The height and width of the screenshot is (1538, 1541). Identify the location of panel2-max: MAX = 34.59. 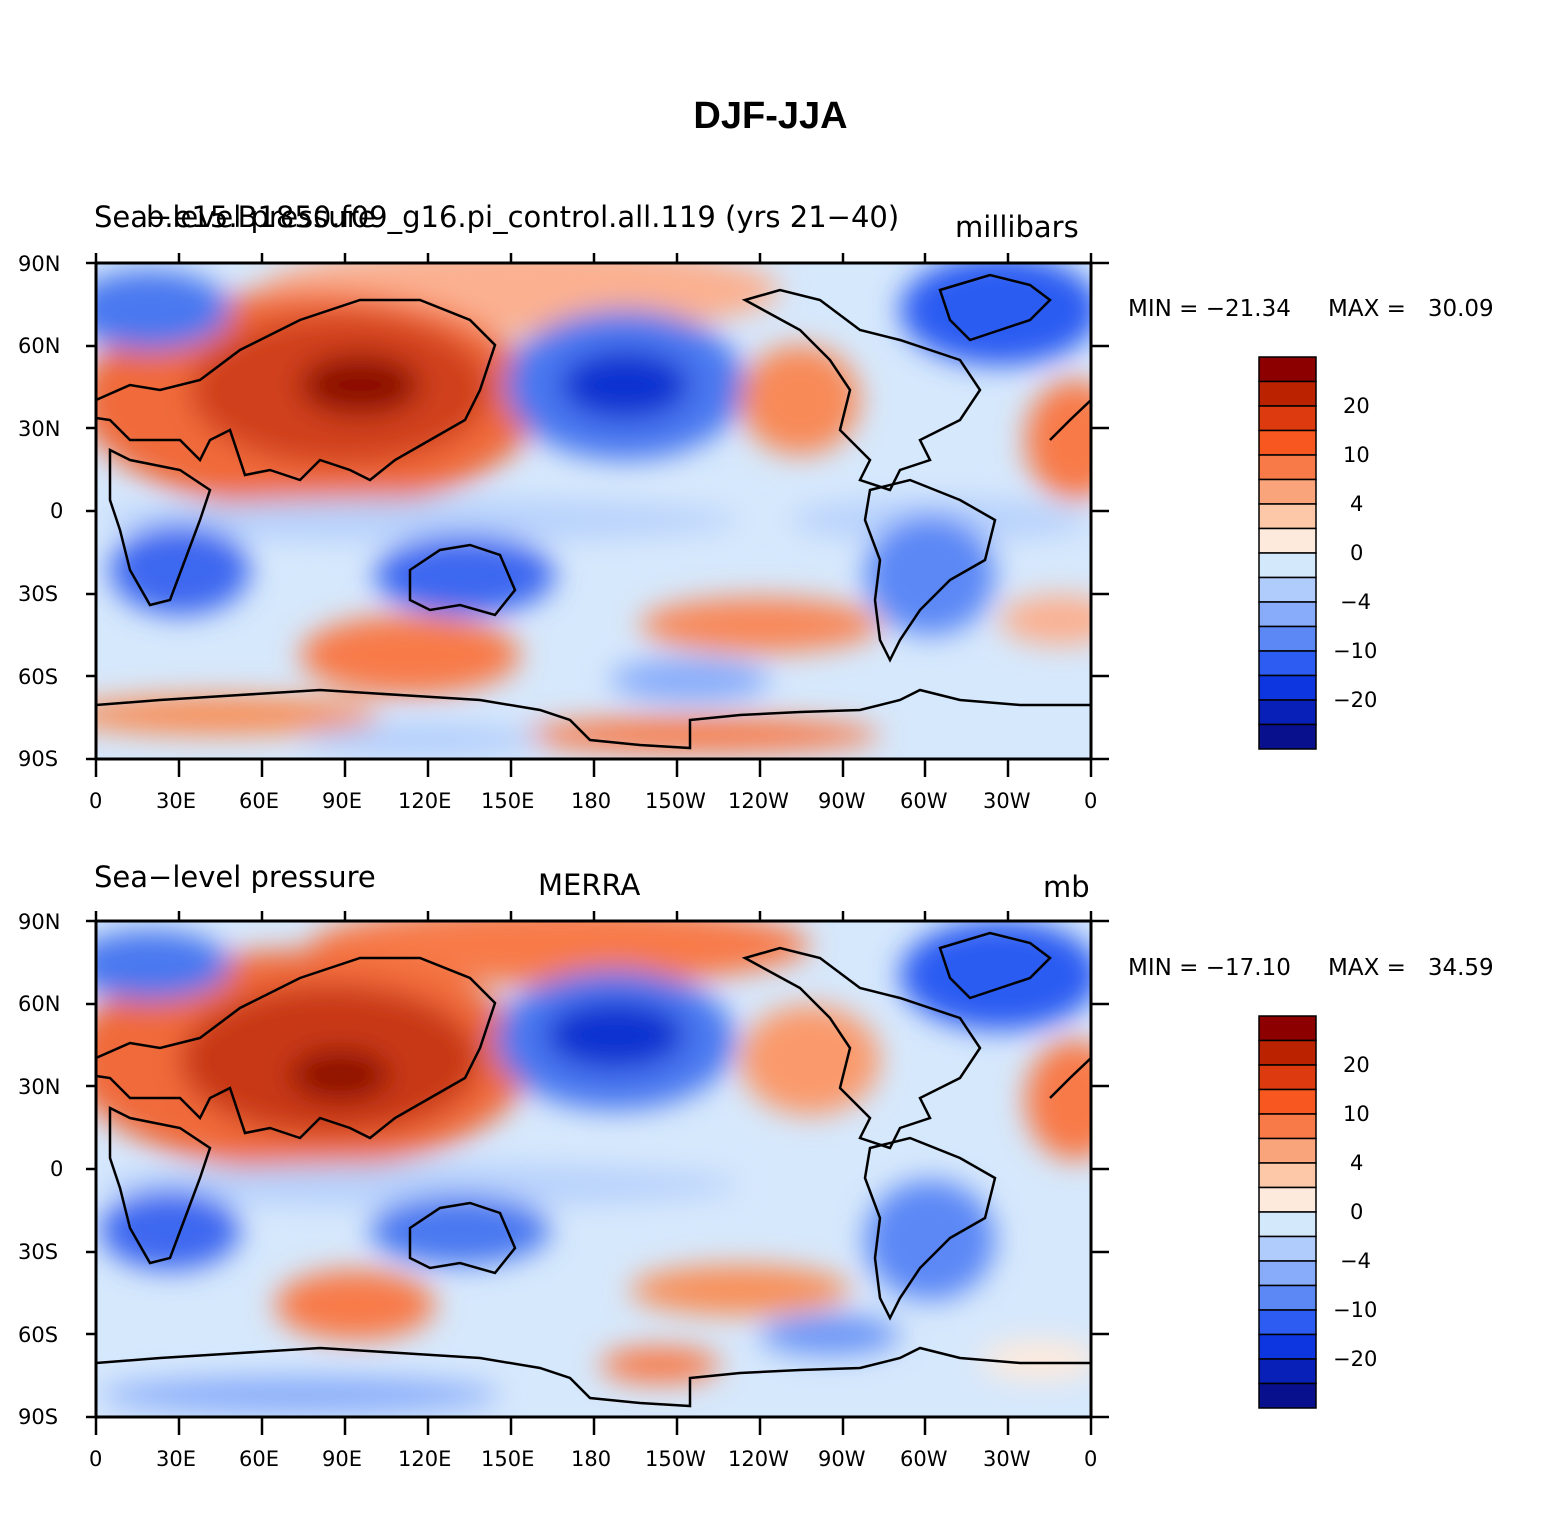
(1411, 968).